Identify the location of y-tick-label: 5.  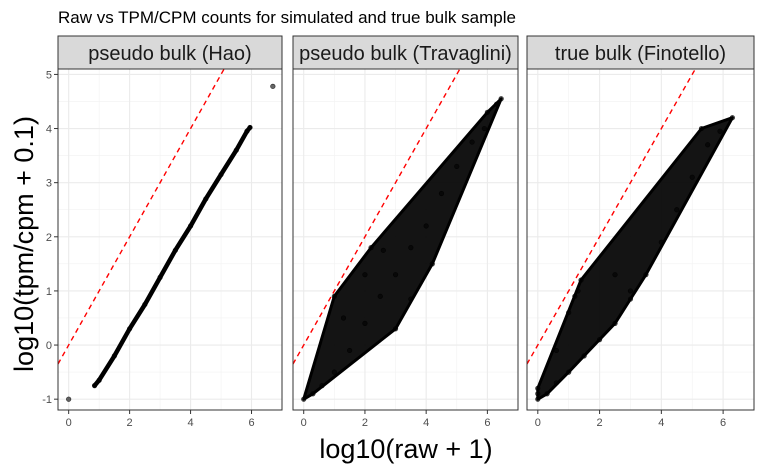
(49, 75).